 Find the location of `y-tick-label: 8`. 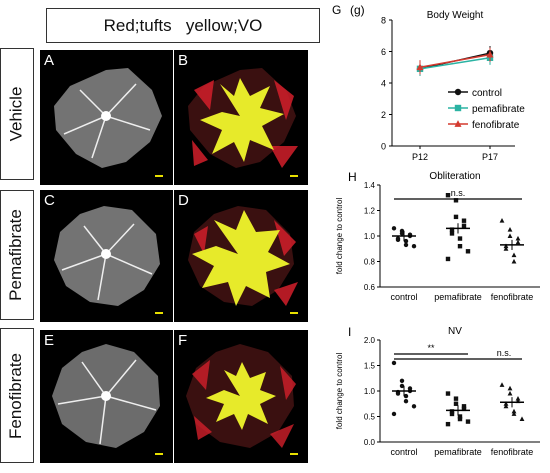

y-tick-label: 8 is located at coordinates (383, 21).